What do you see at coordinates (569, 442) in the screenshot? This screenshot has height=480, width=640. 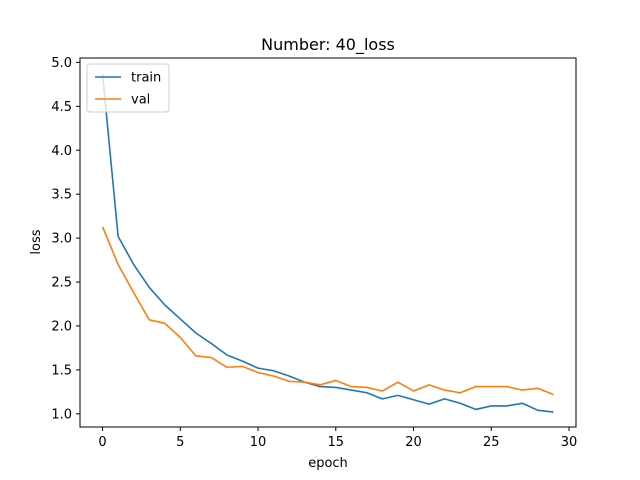 I see `x-tick-label: 30` at bounding box center [569, 442].